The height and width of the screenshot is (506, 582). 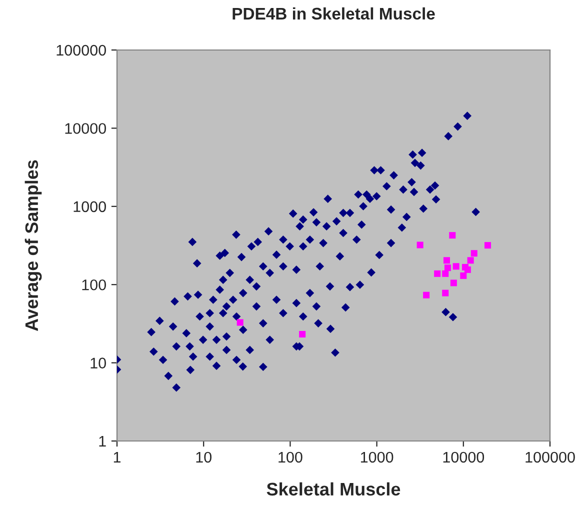 What do you see at coordinates (377, 457) in the screenshot?
I see `x-tick-label: 1000` at bounding box center [377, 457].